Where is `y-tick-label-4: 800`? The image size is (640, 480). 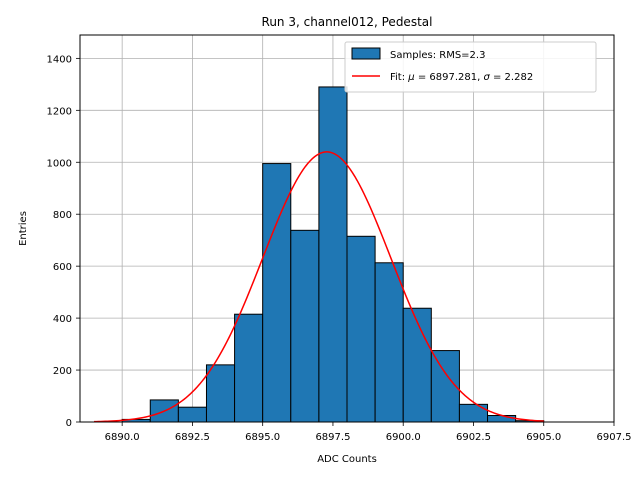 y-tick-label-4: 800 is located at coordinates (62, 215).